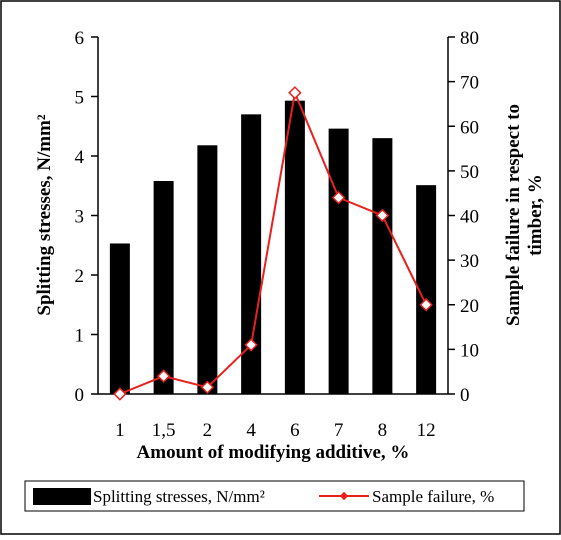 The height and width of the screenshot is (540, 561). Describe the element at coordinates (62, 496) in the screenshot. I see `legend-bar-swatch` at that location.